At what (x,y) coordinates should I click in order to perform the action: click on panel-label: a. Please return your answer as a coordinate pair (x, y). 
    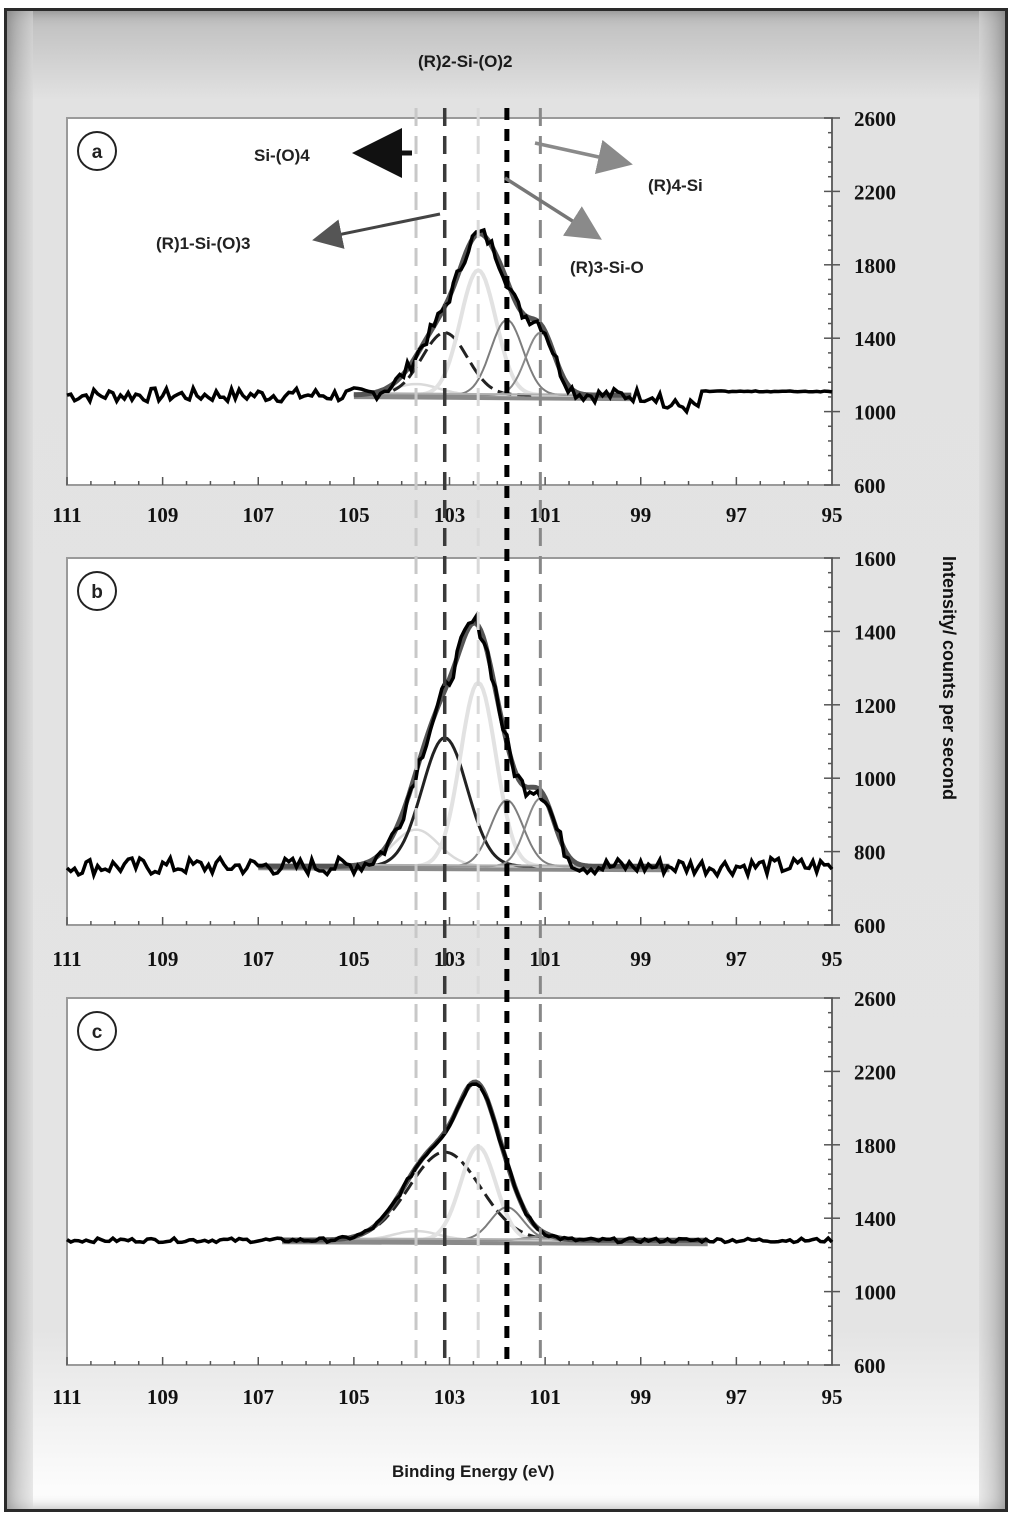
    Looking at the image, I should click on (97, 152).